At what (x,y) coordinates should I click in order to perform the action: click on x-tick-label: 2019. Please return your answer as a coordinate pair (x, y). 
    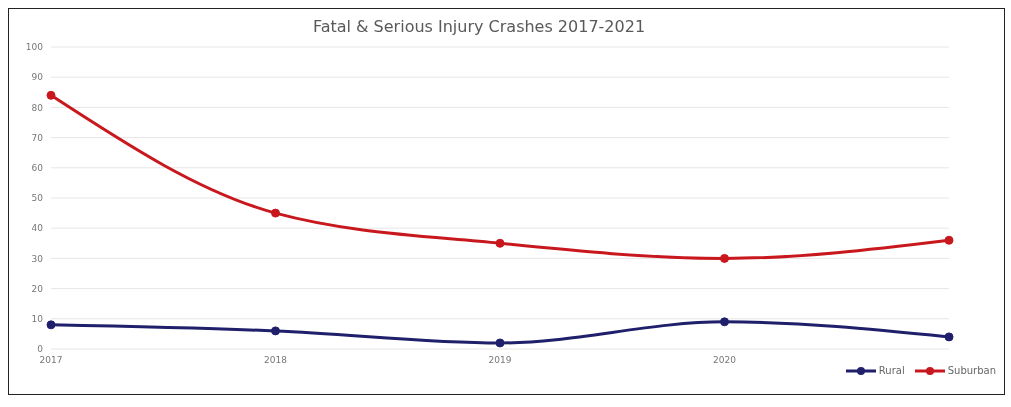
    Looking at the image, I should click on (500, 360).